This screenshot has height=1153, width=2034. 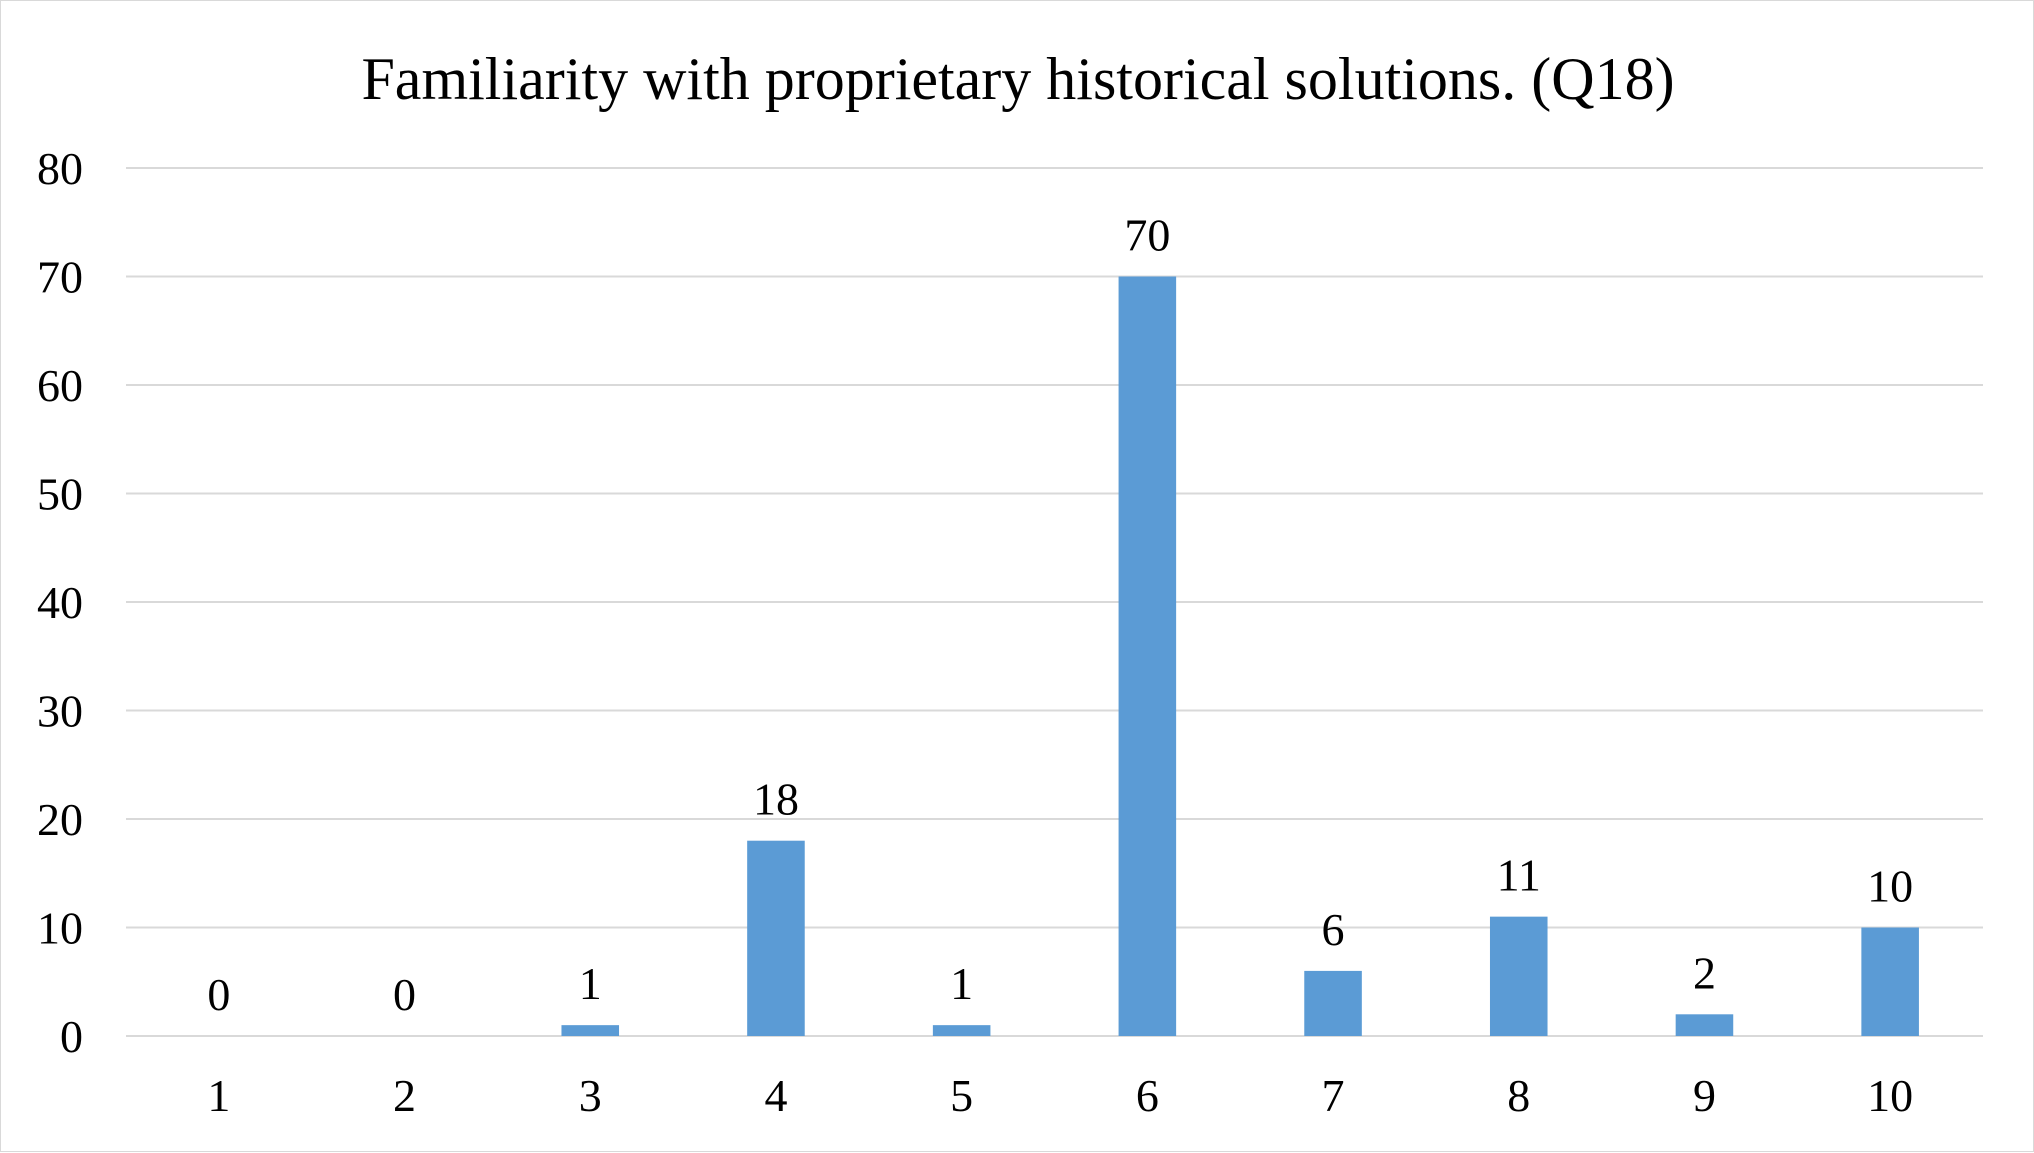 What do you see at coordinates (404, 994) in the screenshot?
I see `data-label-2: 0` at bounding box center [404, 994].